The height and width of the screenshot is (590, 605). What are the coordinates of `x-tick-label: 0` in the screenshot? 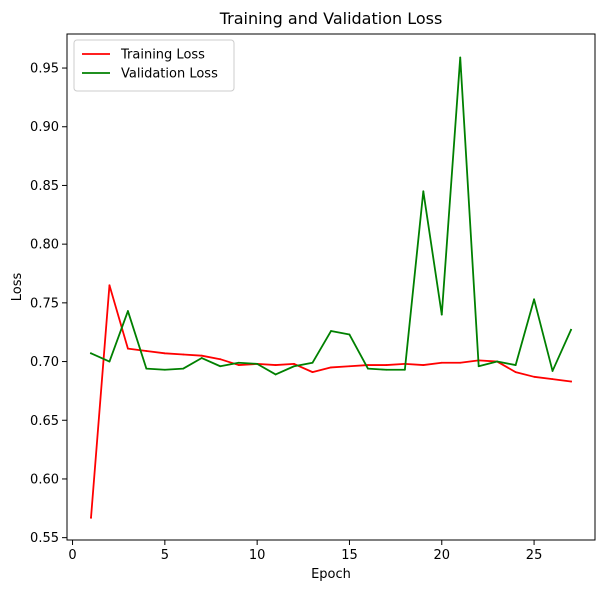 It's located at (72, 555).